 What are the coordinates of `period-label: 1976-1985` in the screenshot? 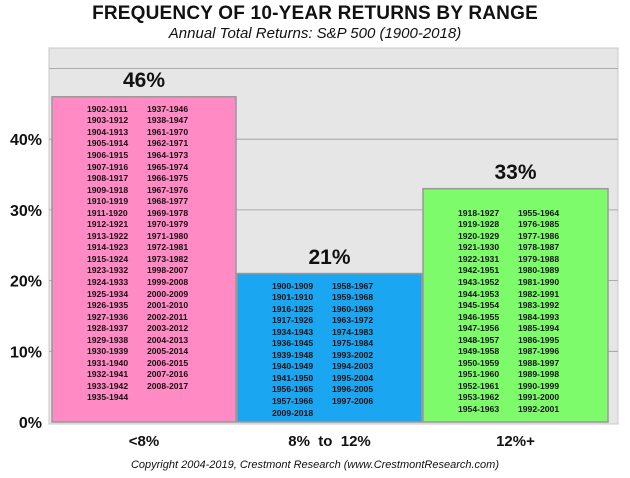 It's located at (539, 224).